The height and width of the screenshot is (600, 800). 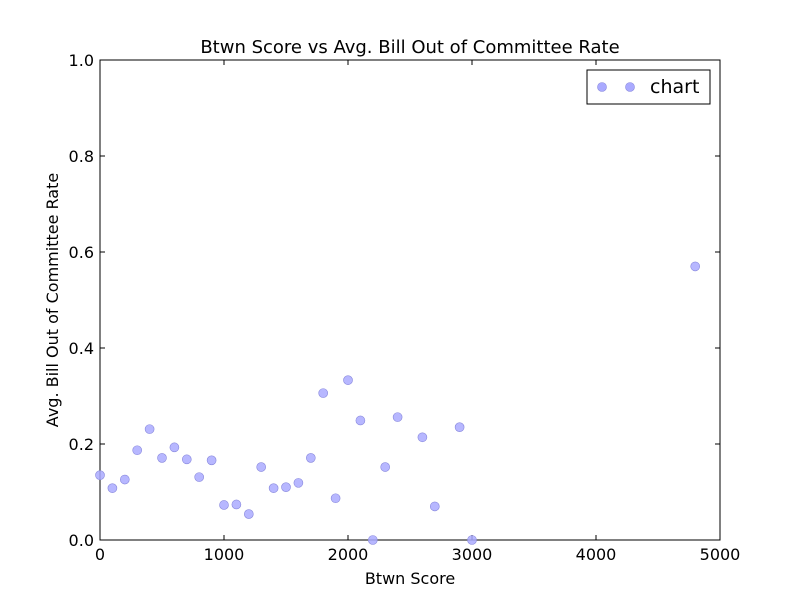 What do you see at coordinates (81, 252) in the screenshot?
I see `y-tick-label: 0.6` at bounding box center [81, 252].